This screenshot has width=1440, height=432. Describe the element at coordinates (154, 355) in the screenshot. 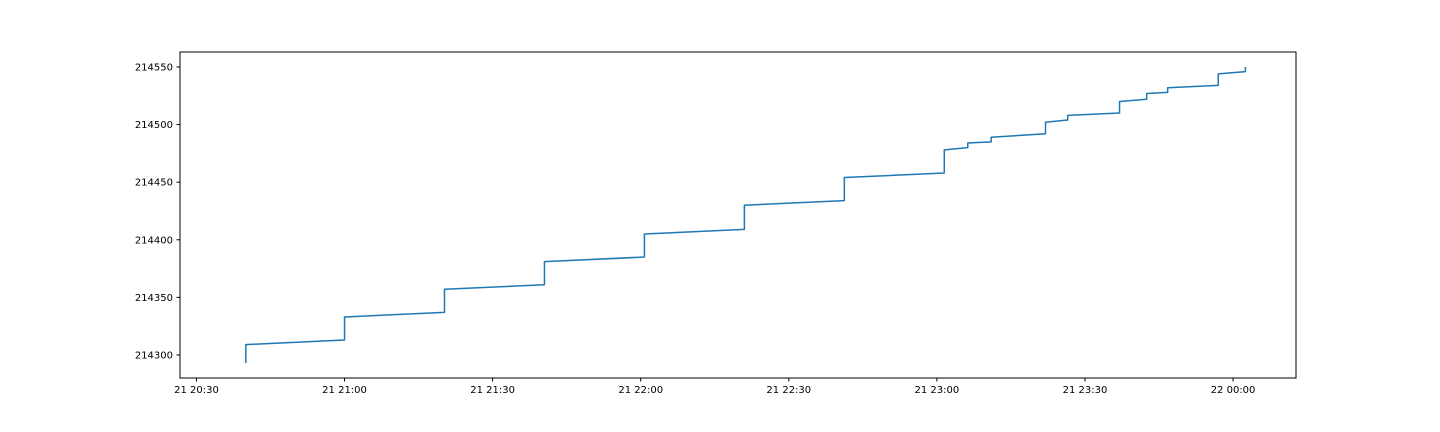

I see `y-tick-label: 214300` at that location.